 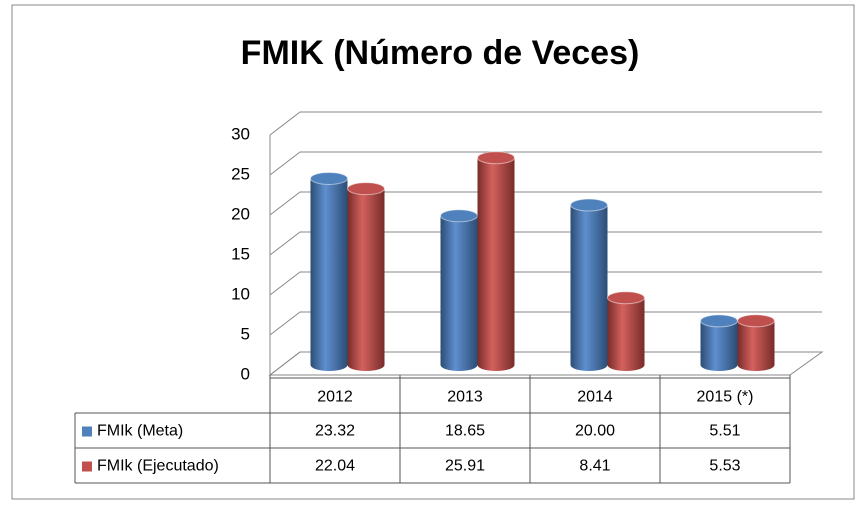 What do you see at coordinates (465, 466) in the screenshot?
I see `data-label: 25.91` at bounding box center [465, 466].